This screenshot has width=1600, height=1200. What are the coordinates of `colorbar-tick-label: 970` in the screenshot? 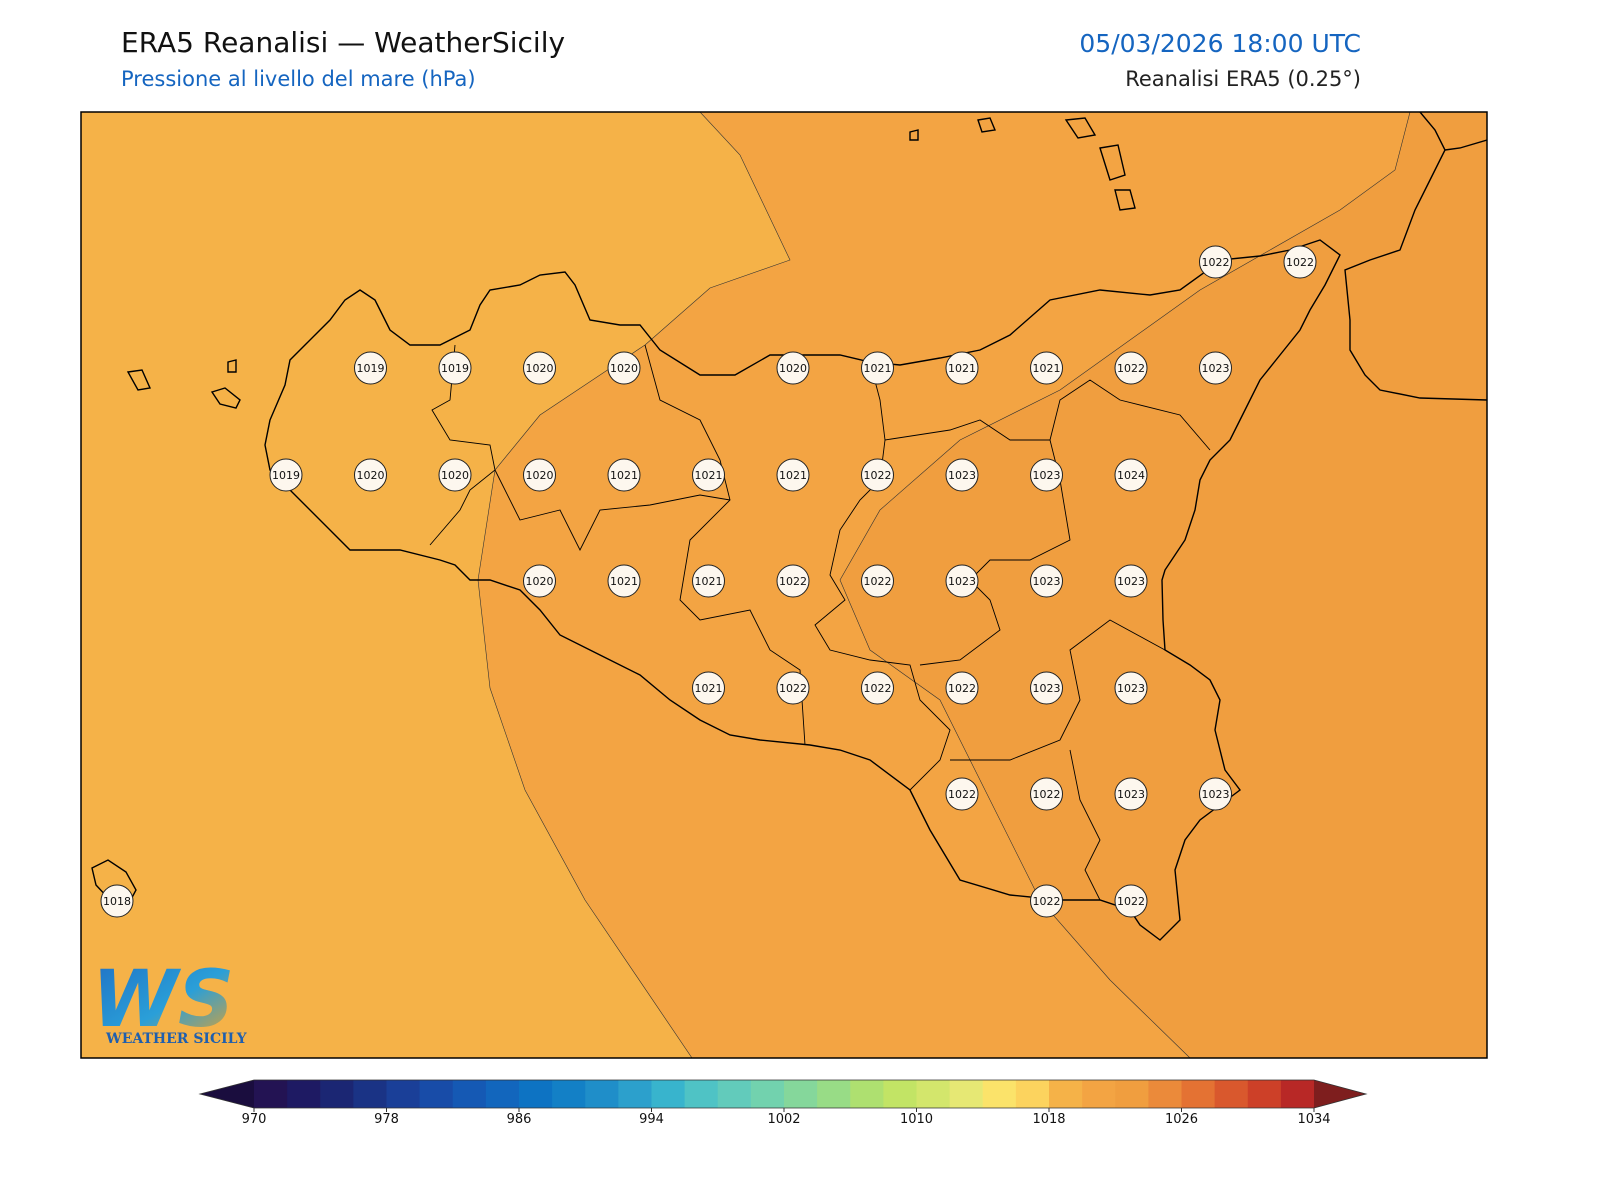 It's located at (254, 1119).